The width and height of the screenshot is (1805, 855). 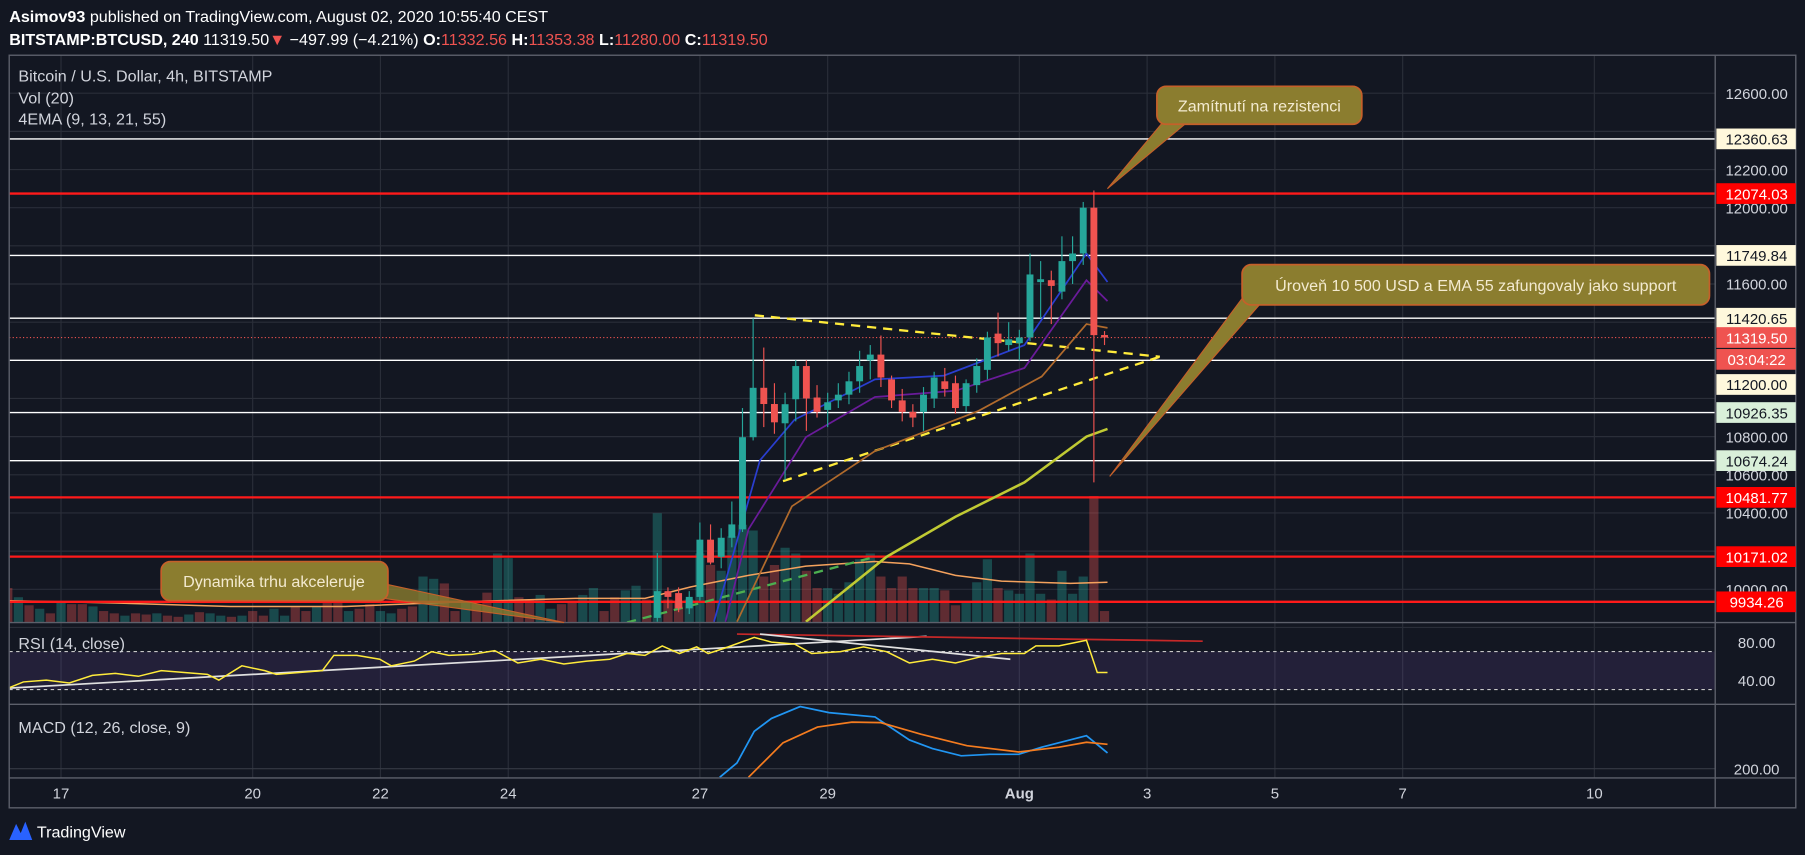 What do you see at coordinates (92, 119) in the screenshot?
I see `ema-legend: 4EMA (9, 13, 21, 55)` at bounding box center [92, 119].